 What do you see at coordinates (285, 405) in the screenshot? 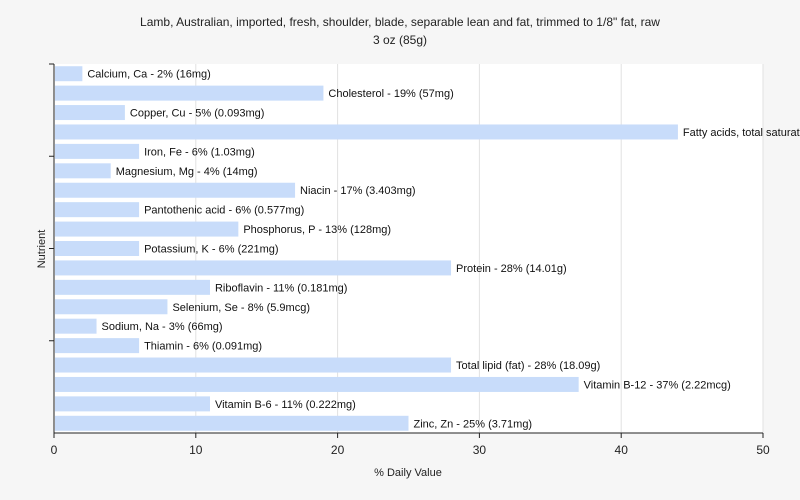
I see `bar-label: Vitamin B-6 - 11% (0.222mg)` at bounding box center [285, 405].